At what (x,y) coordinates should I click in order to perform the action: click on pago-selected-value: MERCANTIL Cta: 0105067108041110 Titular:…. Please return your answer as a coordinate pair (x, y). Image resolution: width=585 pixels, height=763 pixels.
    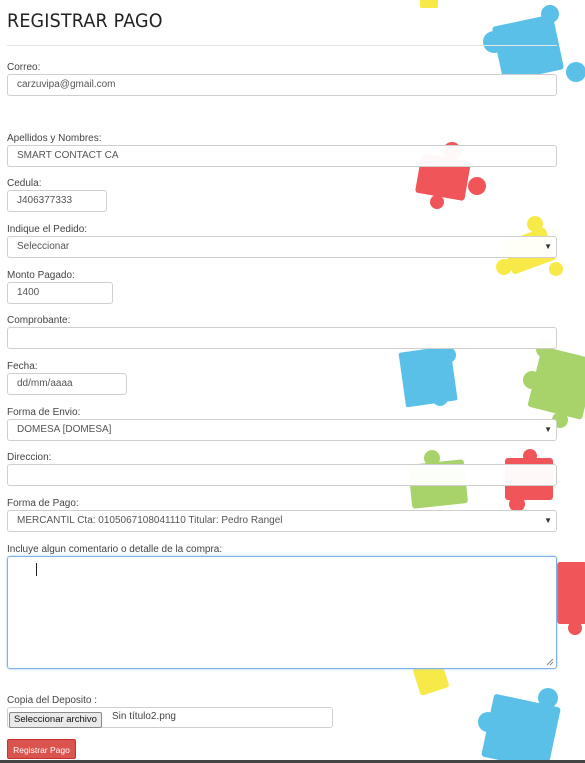
    Looking at the image, I should click on (150, 520).